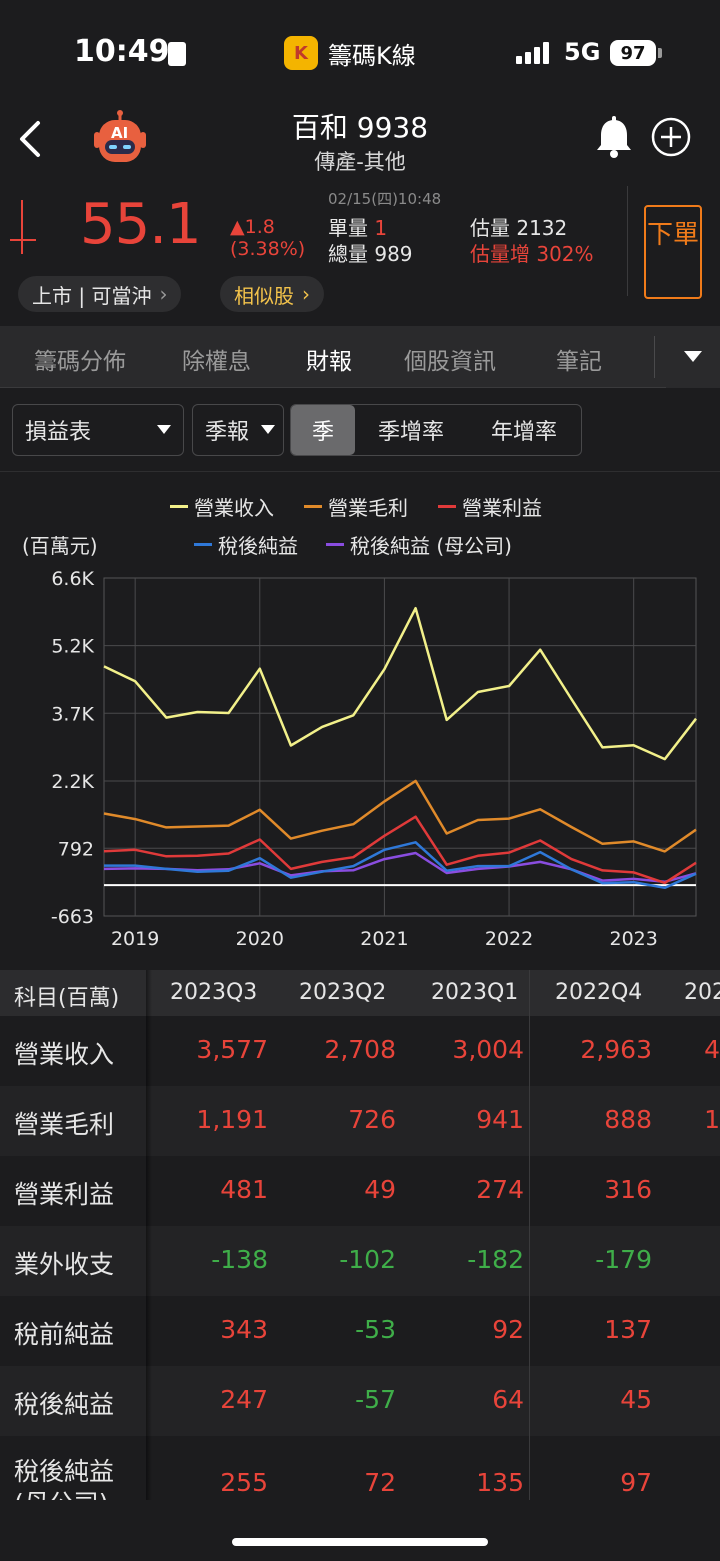 The height and width of the screenshot is (1561, 720). I want to click on x-tick-label: 2021, so click(384, 939).